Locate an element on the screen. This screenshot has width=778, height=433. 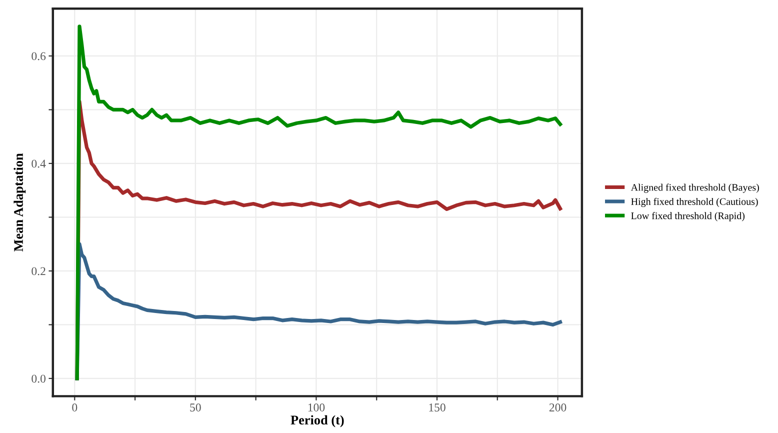
y-tick-label: 0.4 is located at coordinates (39, 164).